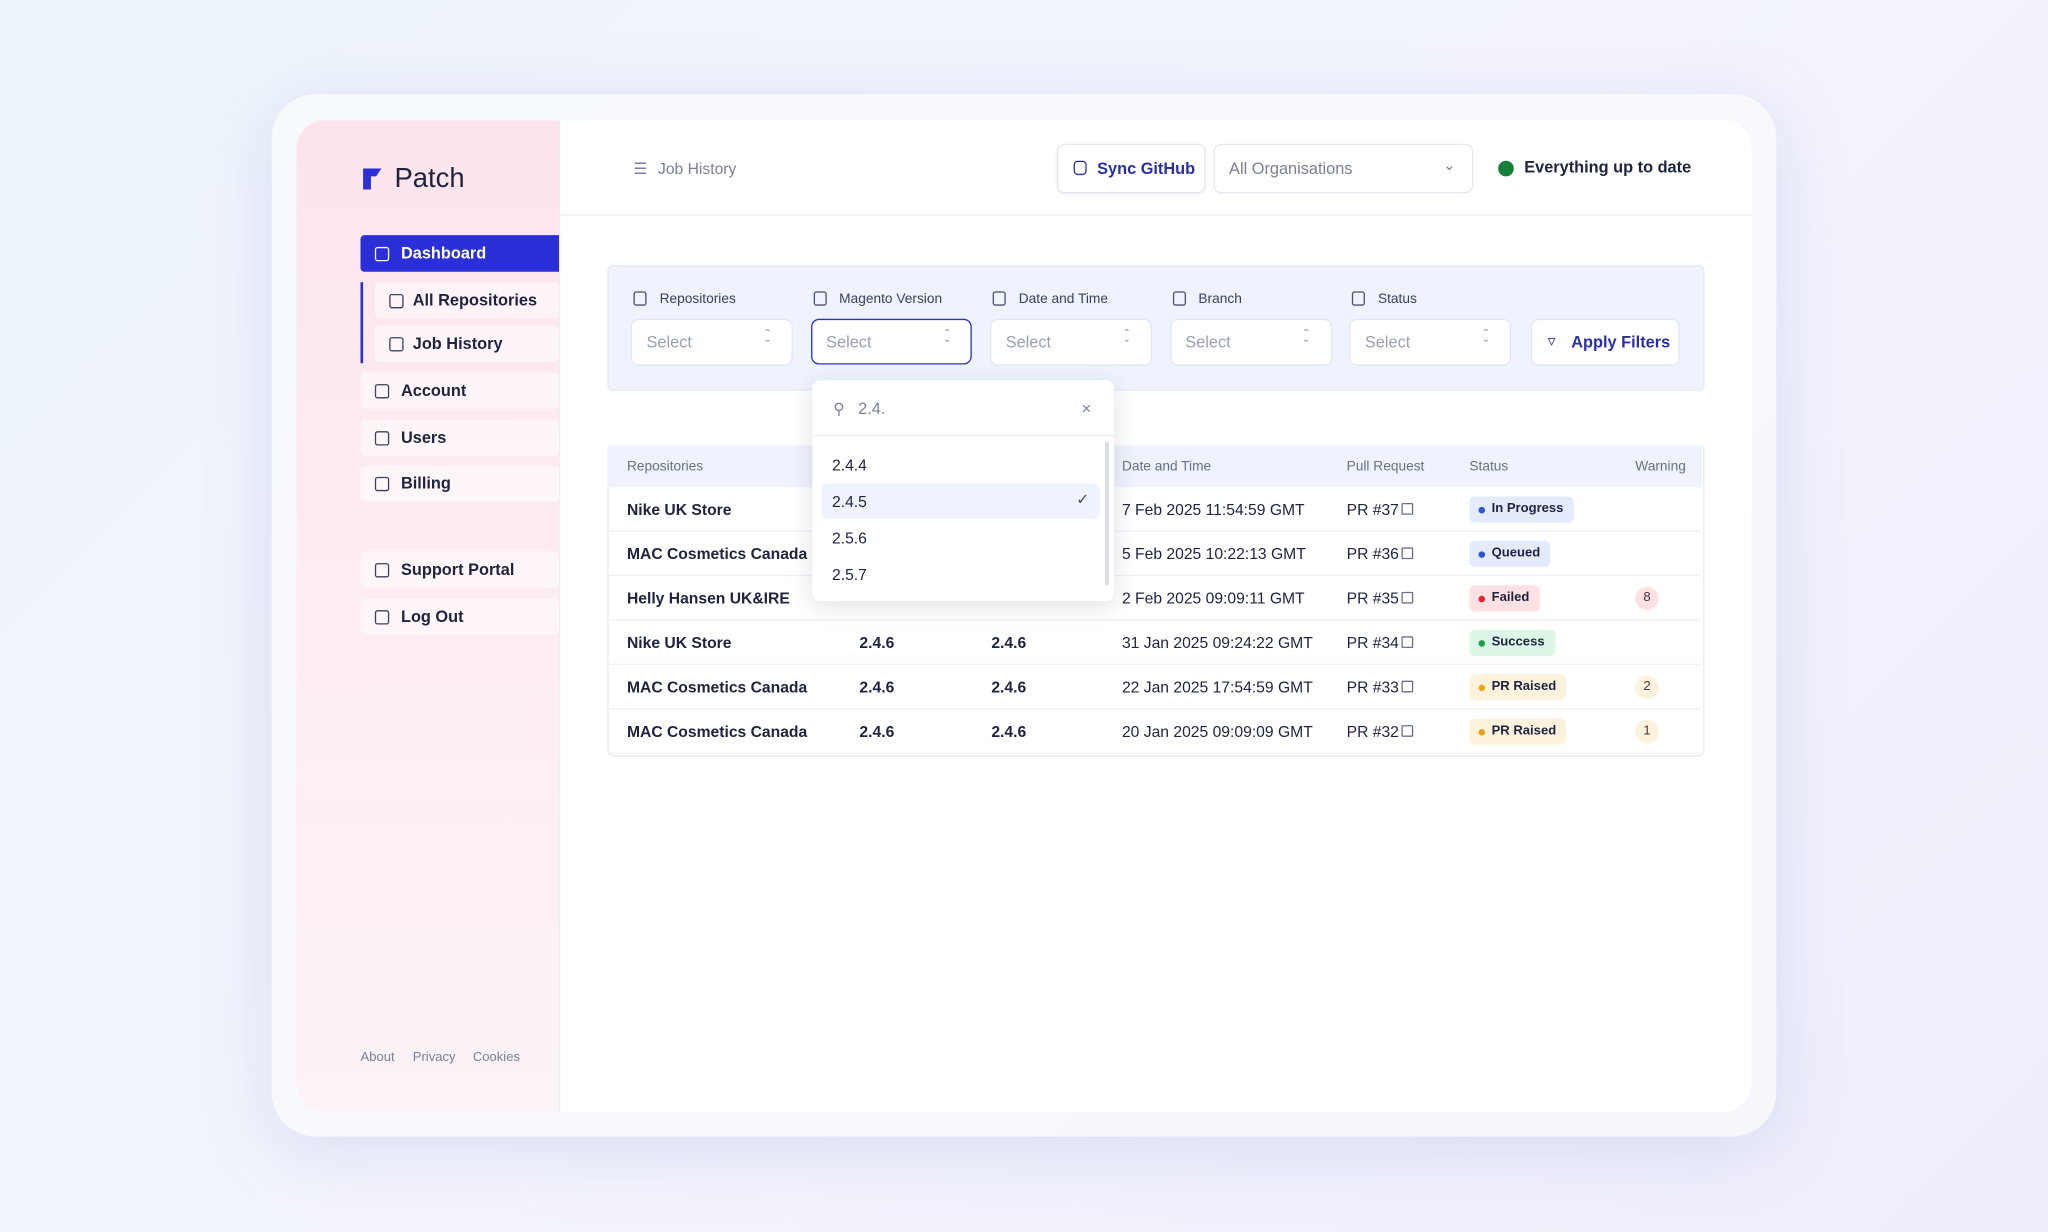 Image resolution: width=2048 pixels, height=1232 pixels. What do you see at coordinates (1397, 299) in the screenshot?
I see `filter-label: Status` at bounding box center [1397, 299].